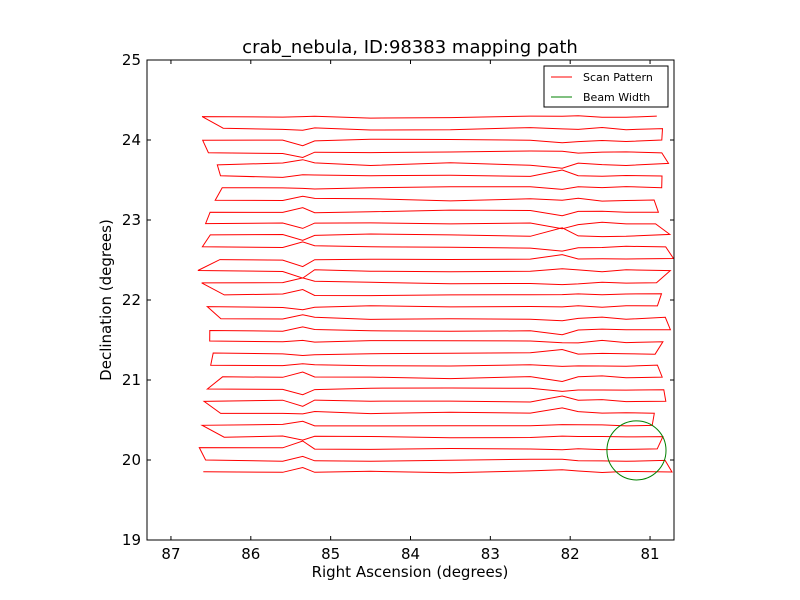 This screenshot has width=800, height=600. I want to click on legend: Scan Pattern Beam Width, so click(606, 86).